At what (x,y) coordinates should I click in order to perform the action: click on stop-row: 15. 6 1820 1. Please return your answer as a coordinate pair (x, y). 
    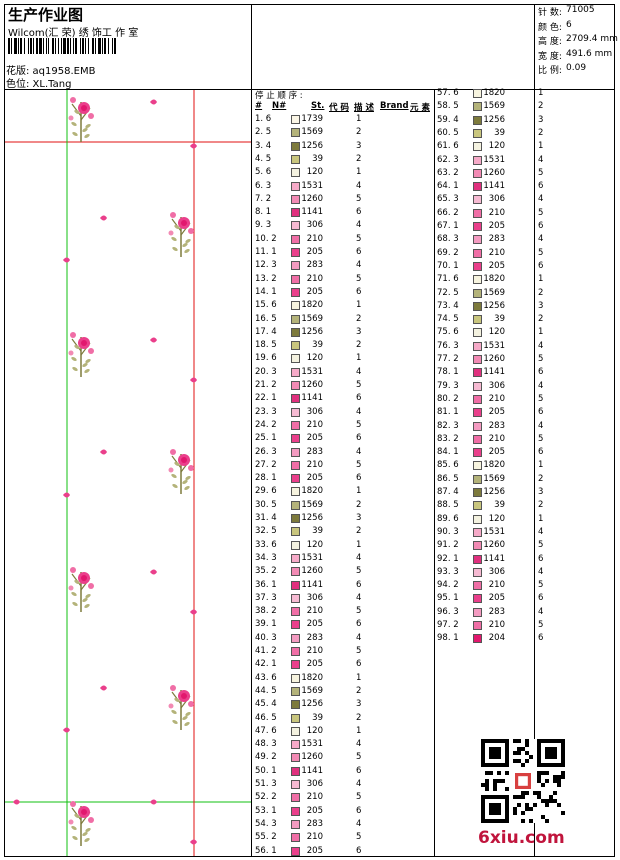
    Looking at the image, I should click on (342, 306).